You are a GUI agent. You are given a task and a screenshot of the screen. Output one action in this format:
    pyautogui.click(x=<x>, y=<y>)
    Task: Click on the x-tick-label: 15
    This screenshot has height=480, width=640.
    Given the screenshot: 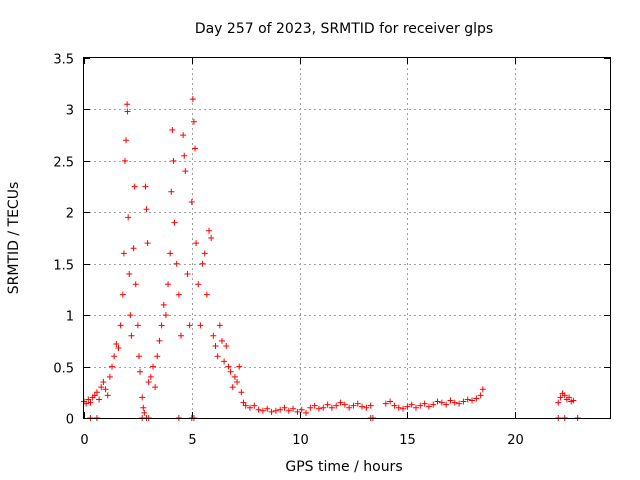 What is the action you would take?
    pyautogui.click(x=407, y=440)
    